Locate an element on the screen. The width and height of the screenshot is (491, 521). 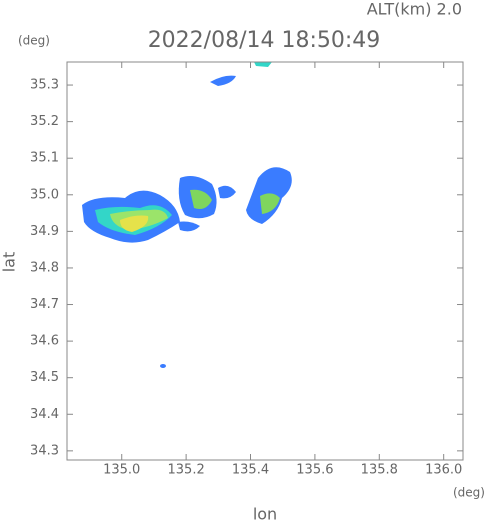
y-axis-label: lat is located at coordinates (9, 262).